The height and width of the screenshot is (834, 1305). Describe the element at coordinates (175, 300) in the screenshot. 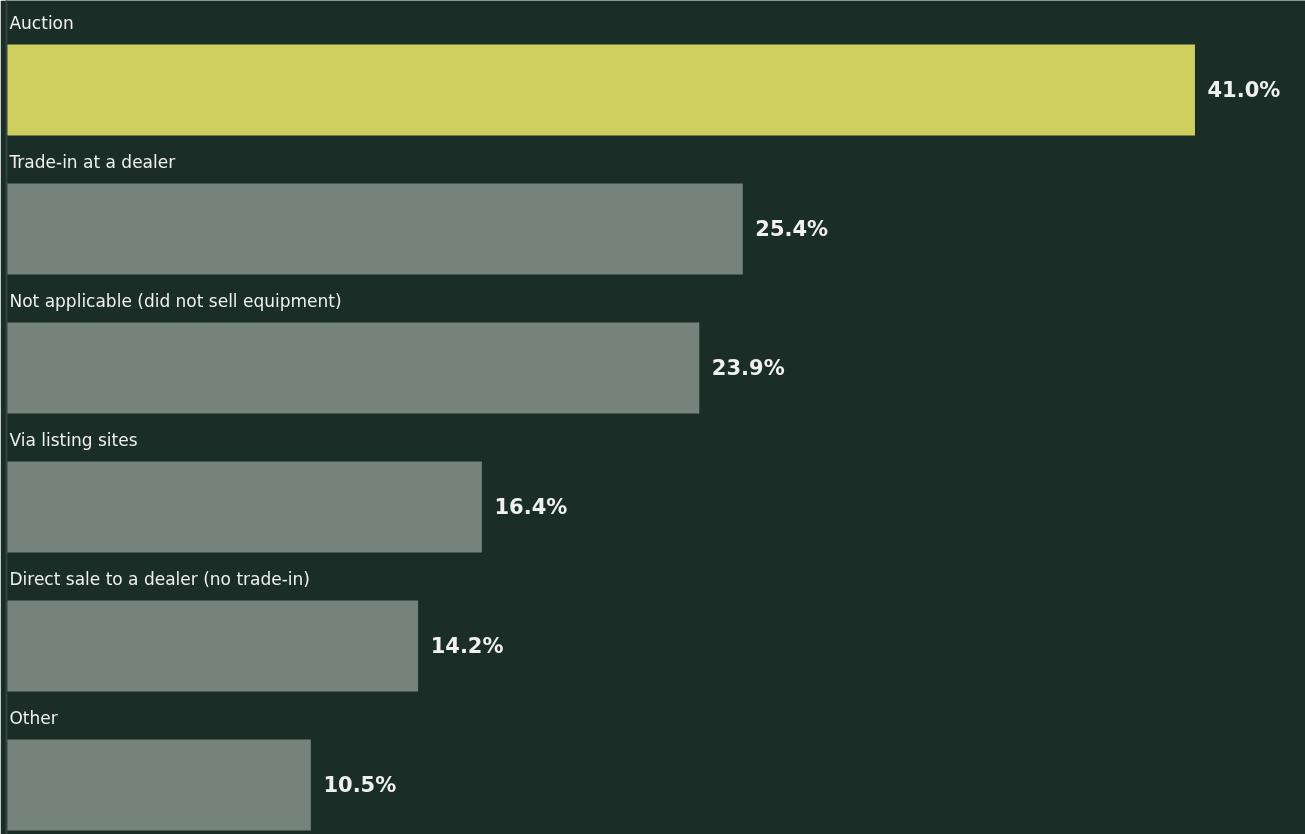

I see `y-tick-label: Not applicable (did not sell equipment)` at that location.